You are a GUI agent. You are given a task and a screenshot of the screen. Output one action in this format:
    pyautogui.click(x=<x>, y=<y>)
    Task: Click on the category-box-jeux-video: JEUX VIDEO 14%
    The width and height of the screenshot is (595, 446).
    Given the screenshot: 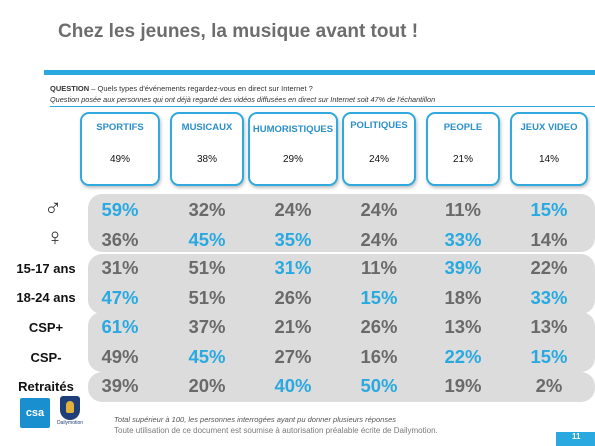 What is the action you would take?
    pyautogui.click(x=549, y=149)
    